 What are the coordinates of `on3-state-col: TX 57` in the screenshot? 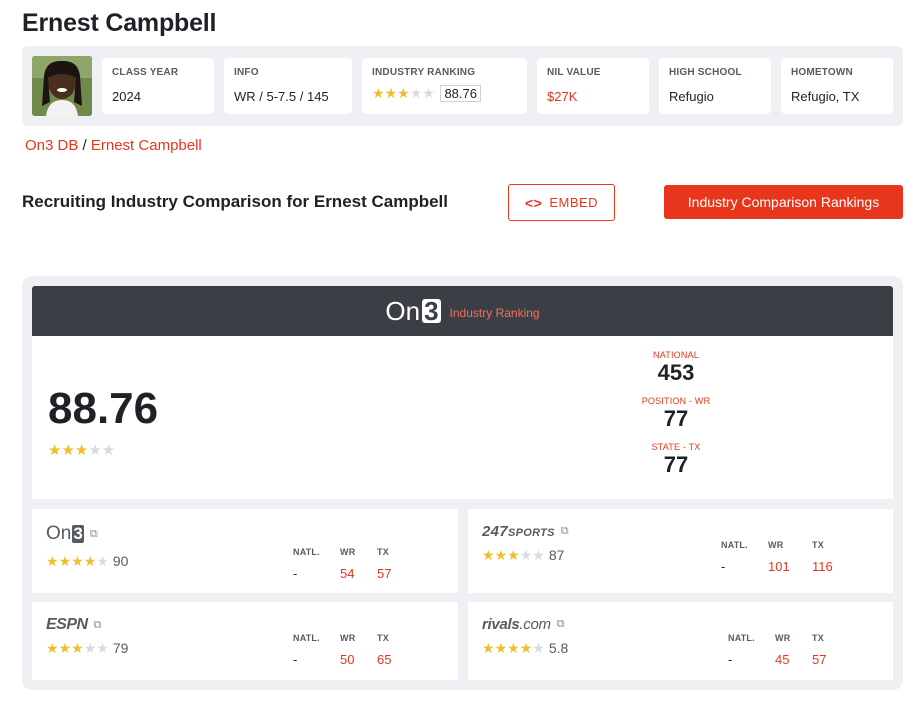 It's located at (384, 564).